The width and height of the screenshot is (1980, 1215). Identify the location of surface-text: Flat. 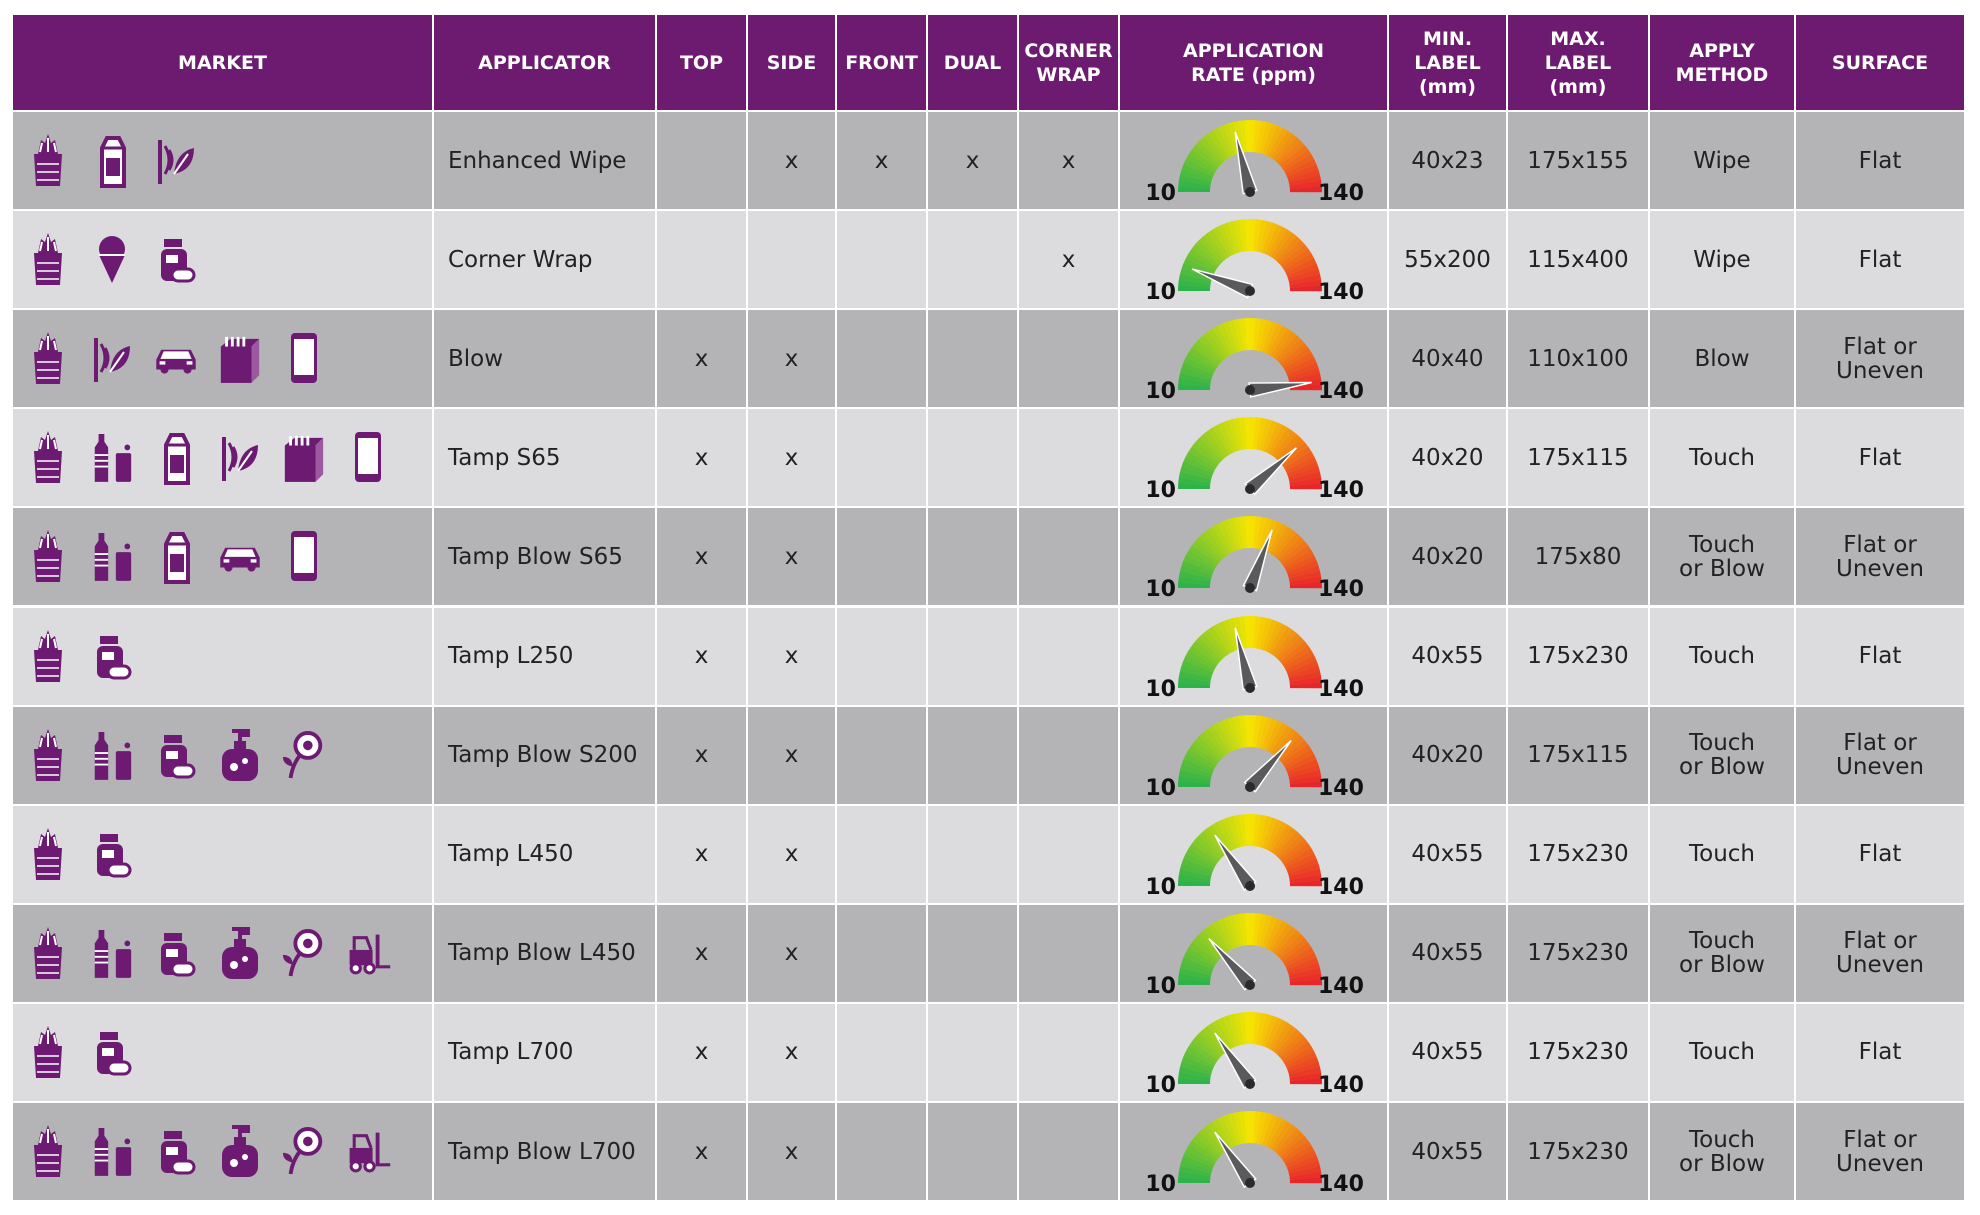
(1880, 1052).